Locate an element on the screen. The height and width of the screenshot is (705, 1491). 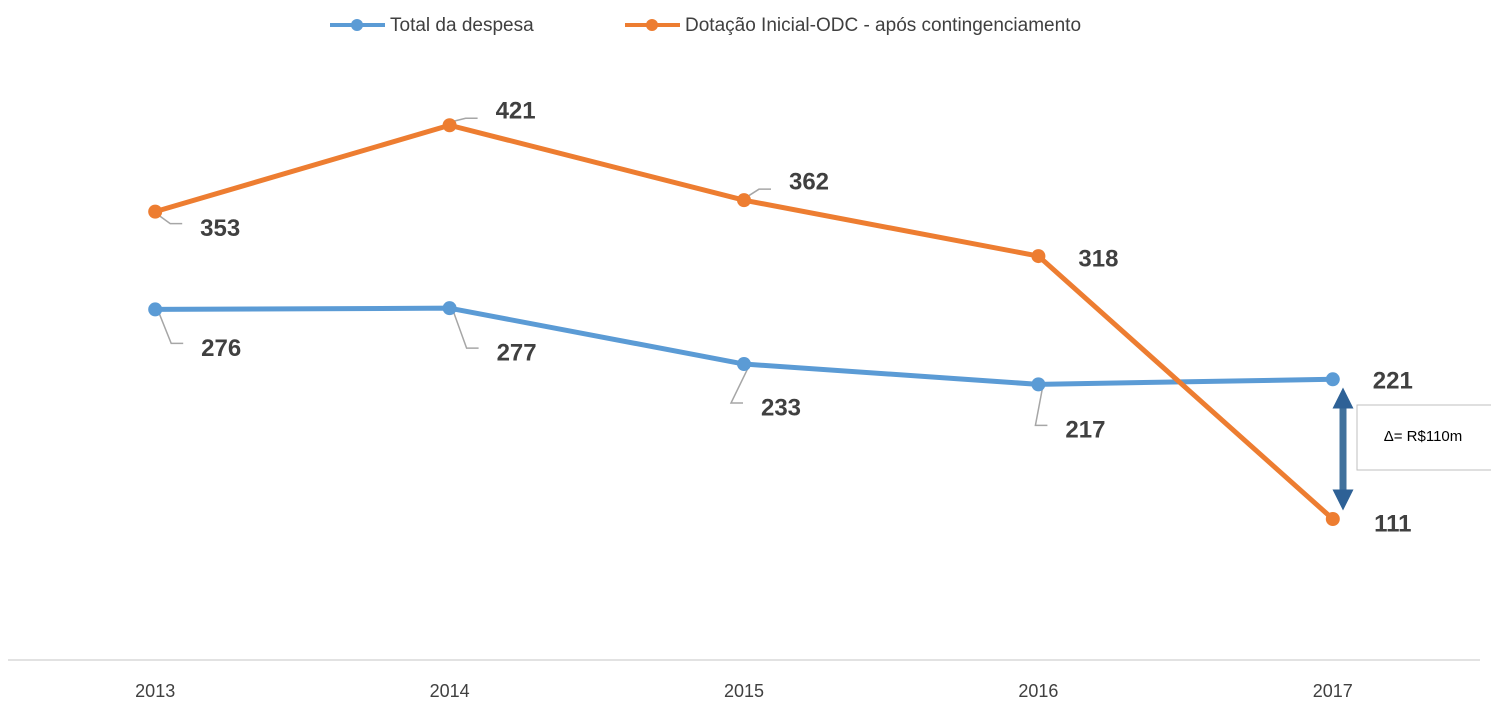
data-label: 318 is located at coordinates (1098, 258).